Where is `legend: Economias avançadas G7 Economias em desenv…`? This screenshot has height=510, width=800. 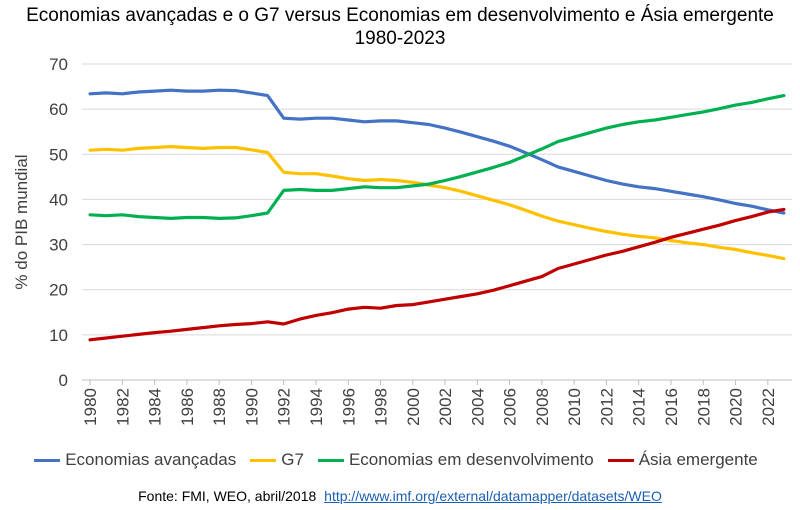 legend: Economias avançadas G7 Economias em desenv… is located at coordinates (400, 460).